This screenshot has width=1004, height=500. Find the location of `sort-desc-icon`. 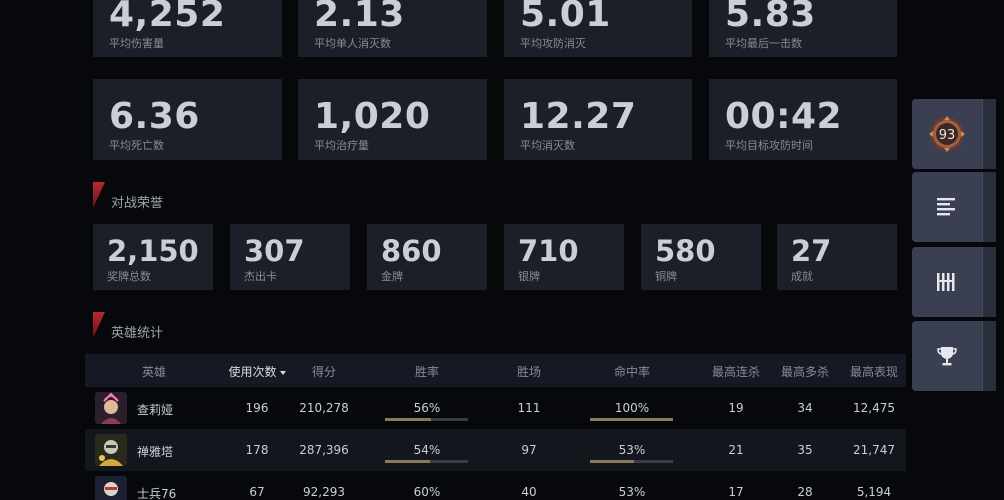

sort-desc-icon is located at coordinates (282, 372).